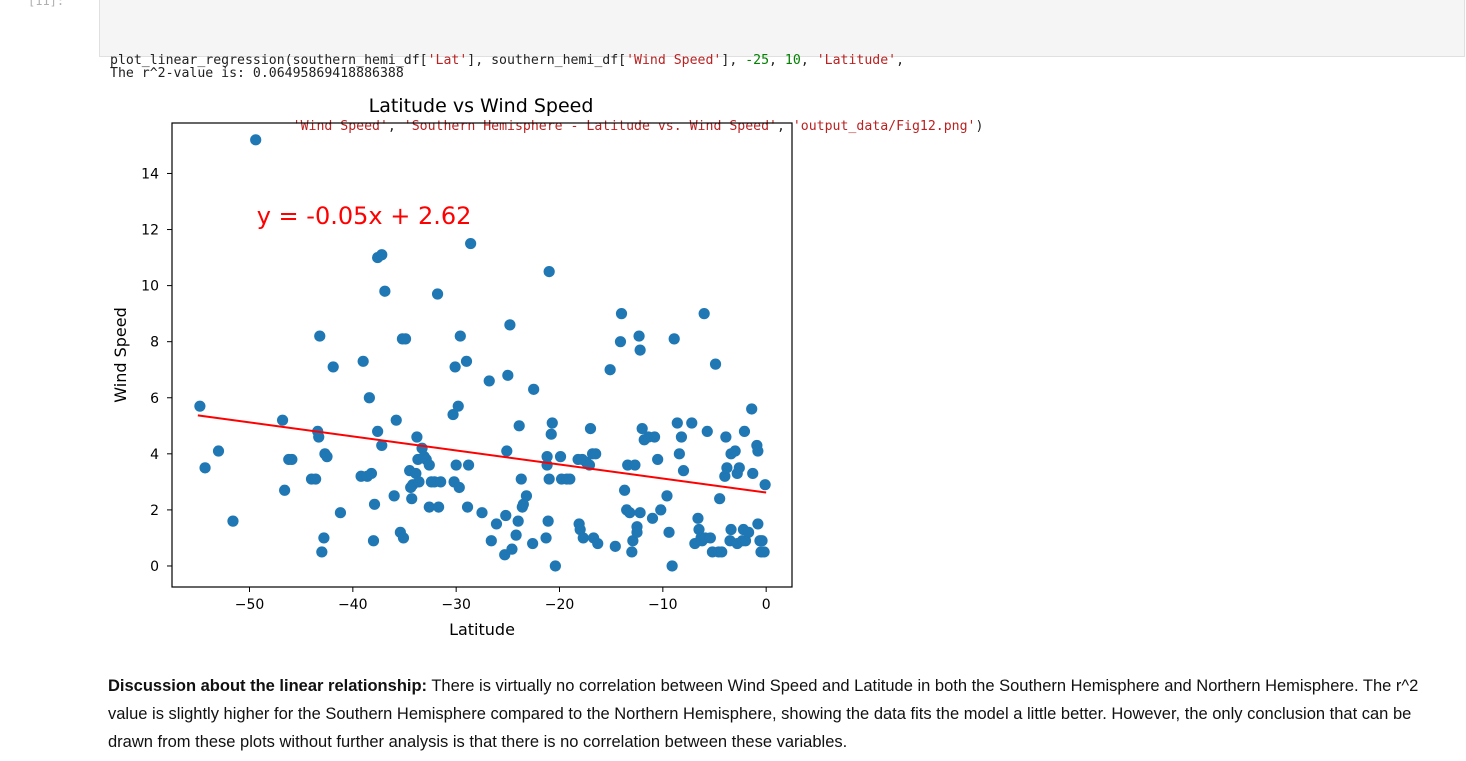 The width and height of the screenshot is (1466, 761). I want to click on code-token: 'Latitude', so click(856, 60).